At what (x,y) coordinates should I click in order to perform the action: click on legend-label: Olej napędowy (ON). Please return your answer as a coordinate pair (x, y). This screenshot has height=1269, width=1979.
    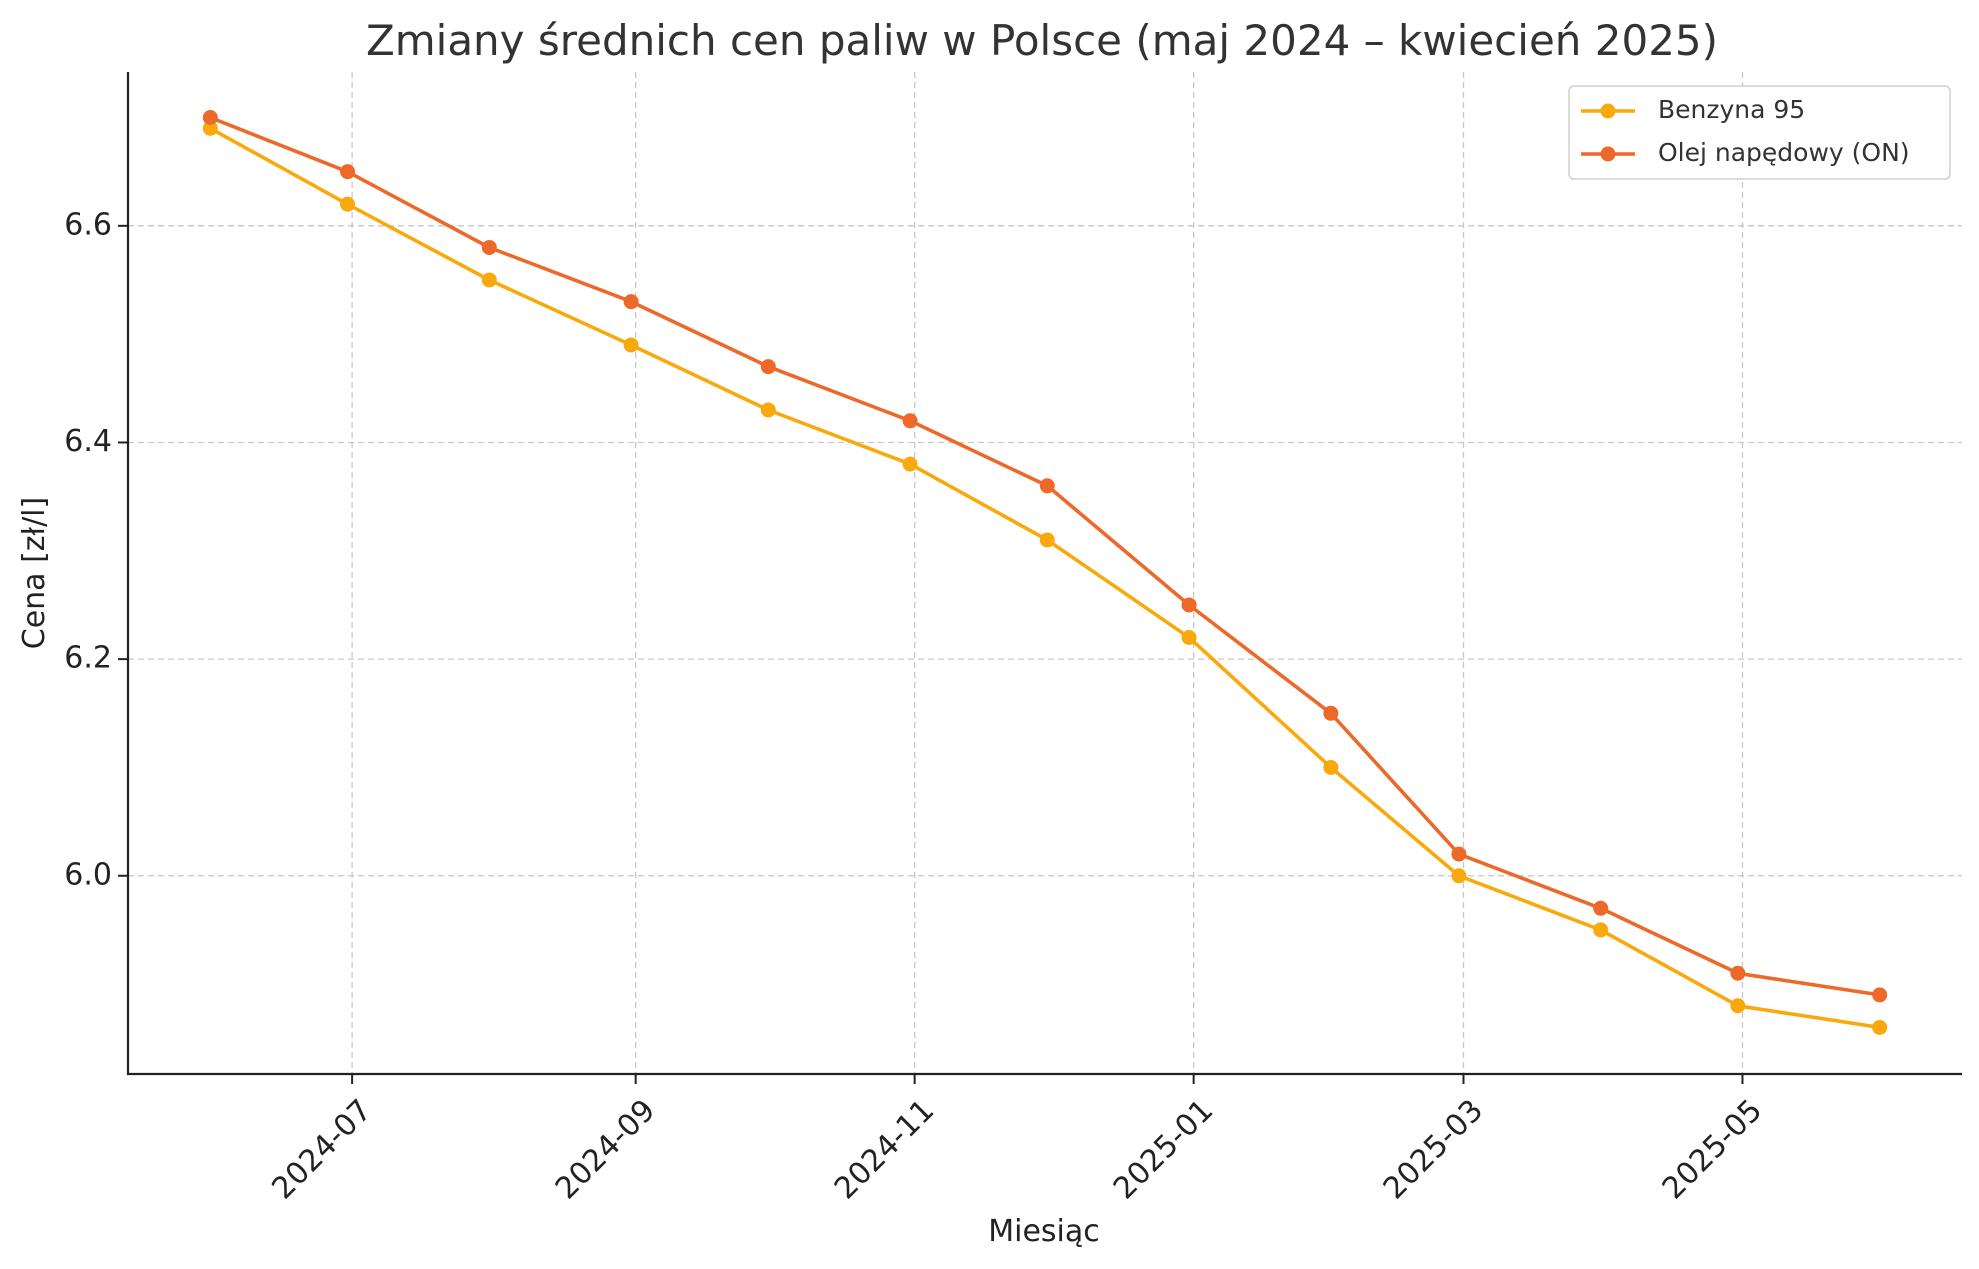
    Looking at the image, I should click on (1784, 152).